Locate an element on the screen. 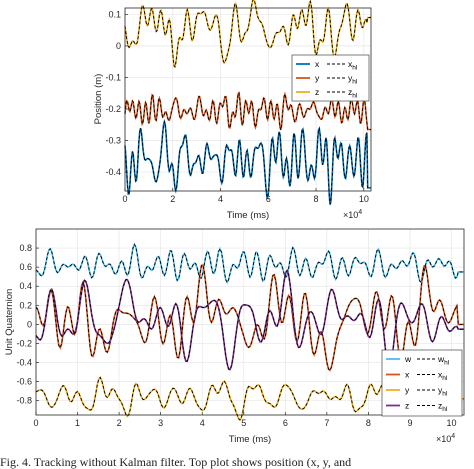 The width and height of the screenshot is (474, 469). y-axis-label: Unit Quaternion is located at coordinates (9, 322).